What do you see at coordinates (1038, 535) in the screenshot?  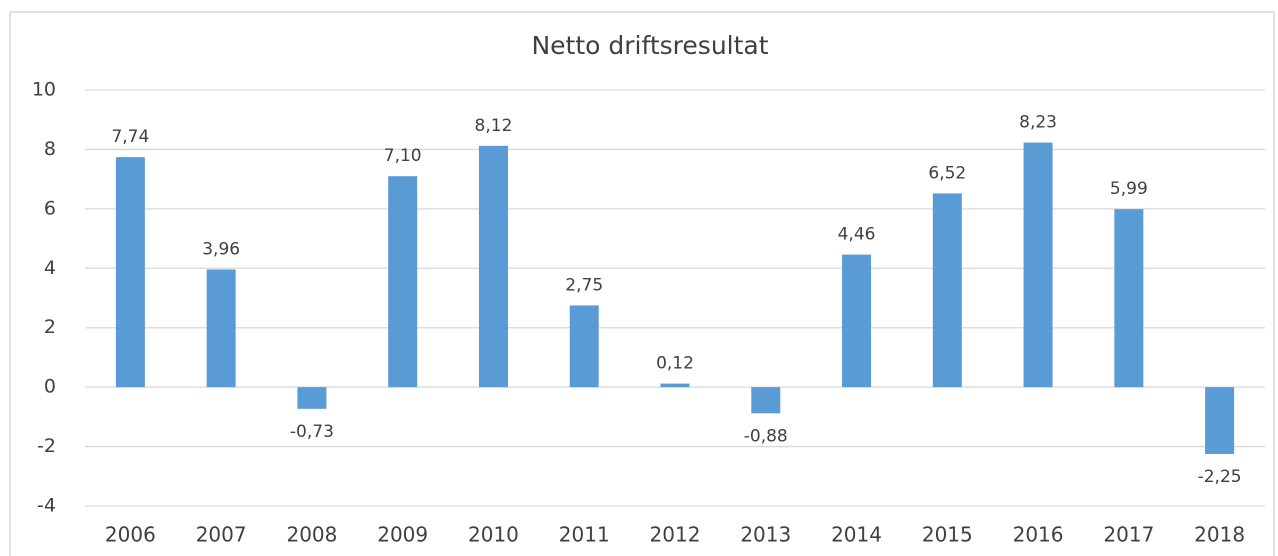 I see `x-tick-label: 2016` at bounding box center [1038, 535].